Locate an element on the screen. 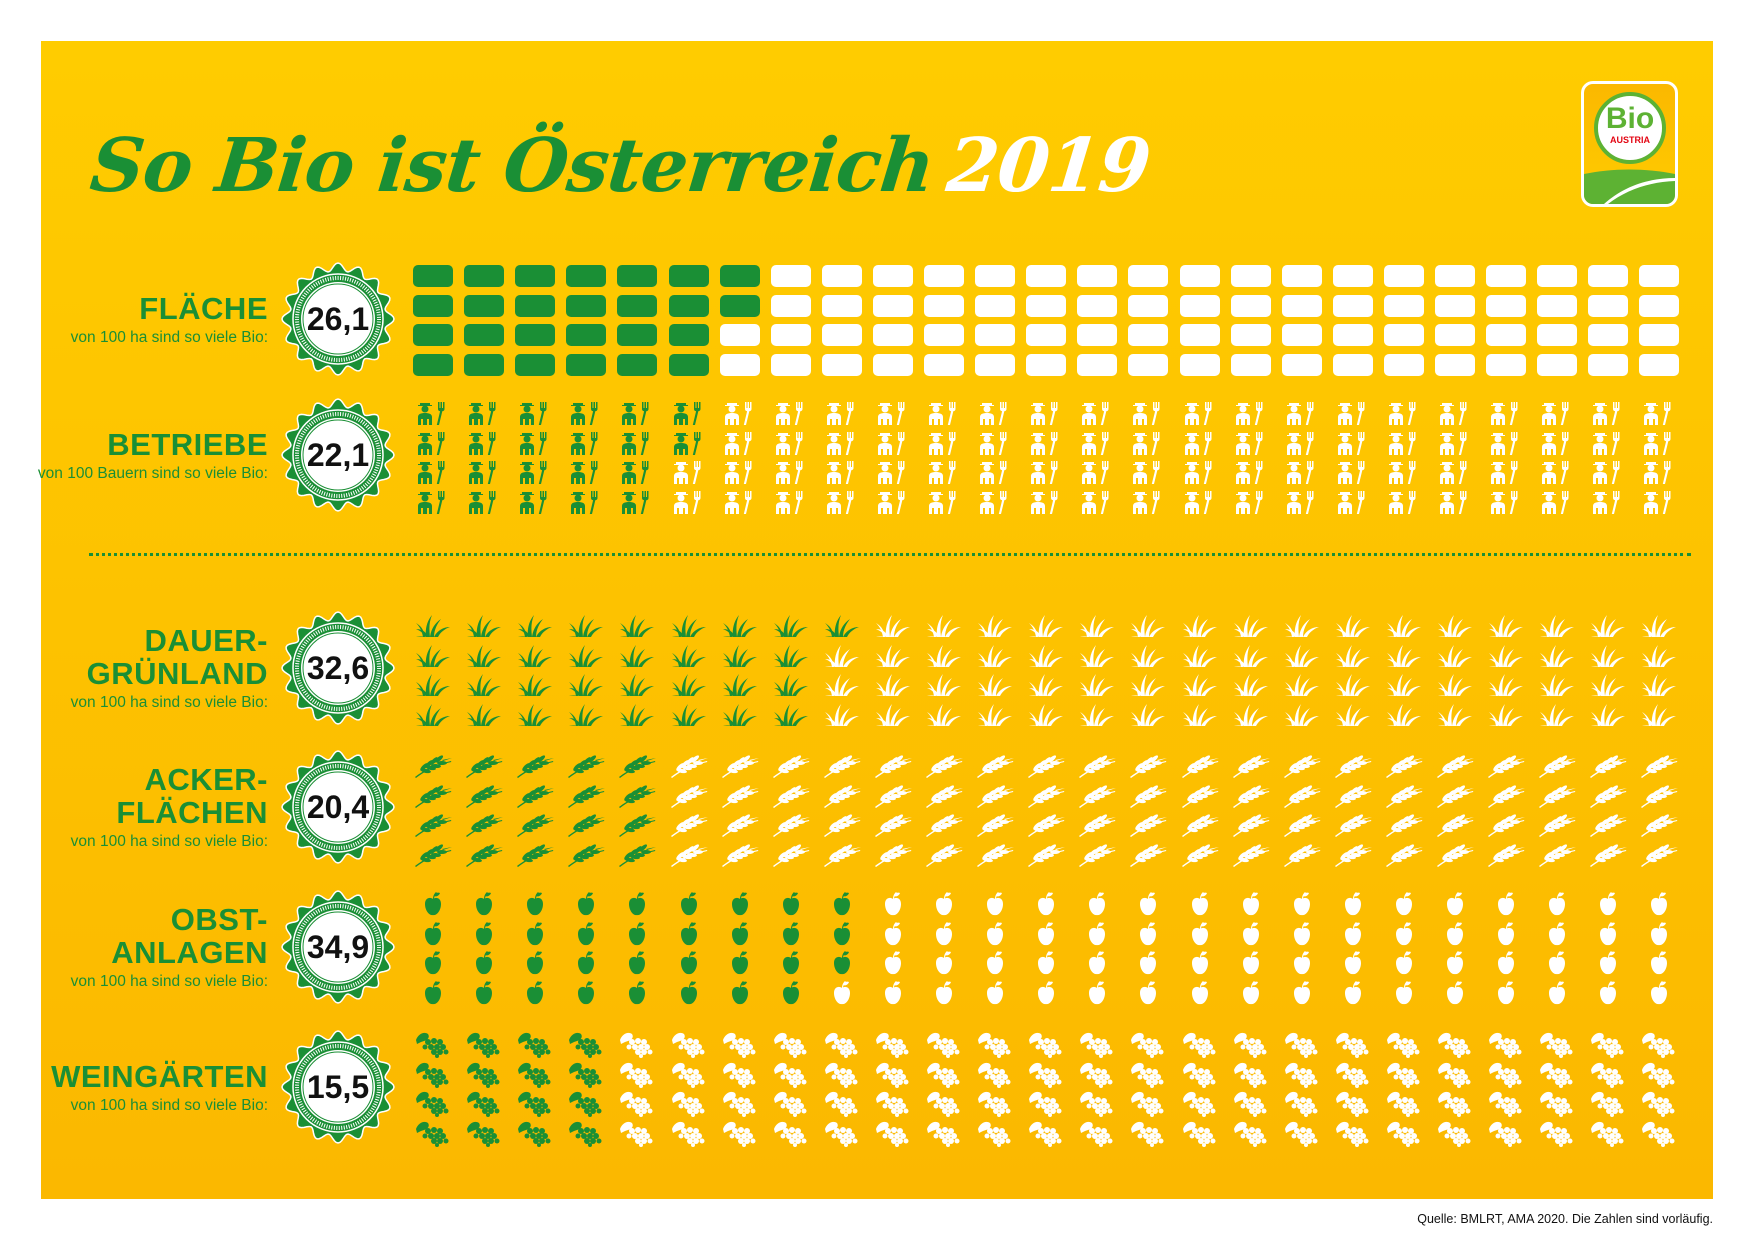 The height and width of the screenshot is (1240, 1754). pictogram-grid is located at coordinates (1052, 807).